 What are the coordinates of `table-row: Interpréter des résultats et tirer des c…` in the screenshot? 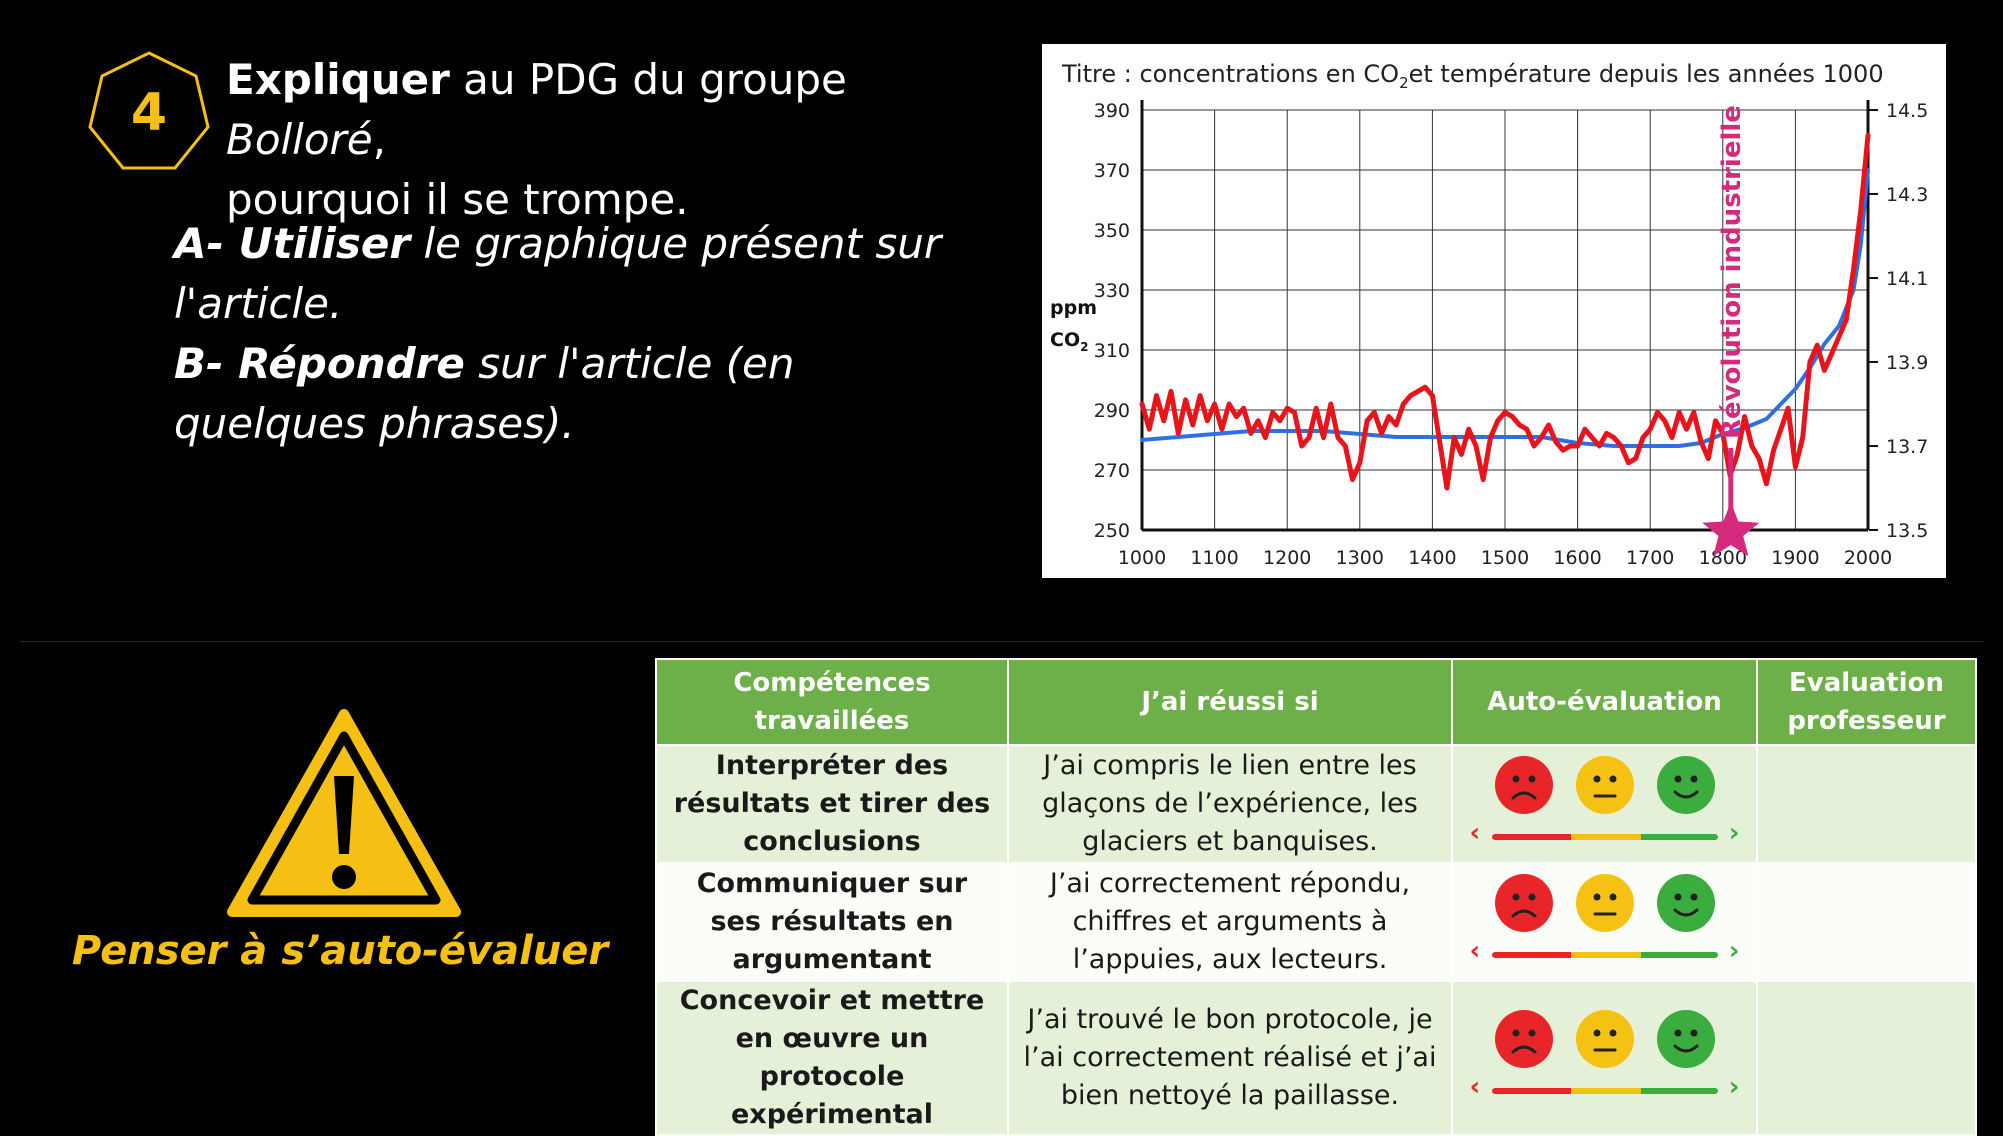 It's located at (1316, 804).